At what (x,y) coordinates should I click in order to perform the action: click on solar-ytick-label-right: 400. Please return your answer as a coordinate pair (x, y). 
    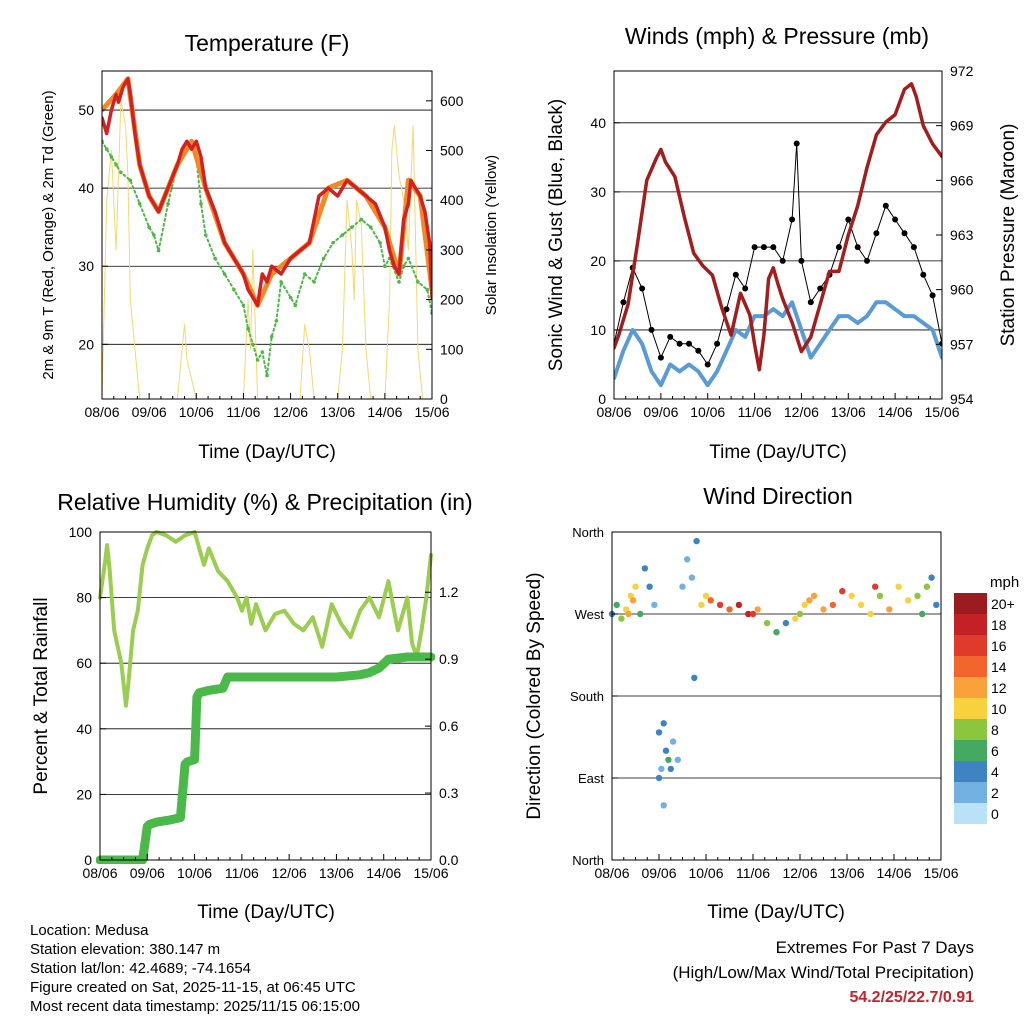
    Looking at the image, I should click on (452, 200).